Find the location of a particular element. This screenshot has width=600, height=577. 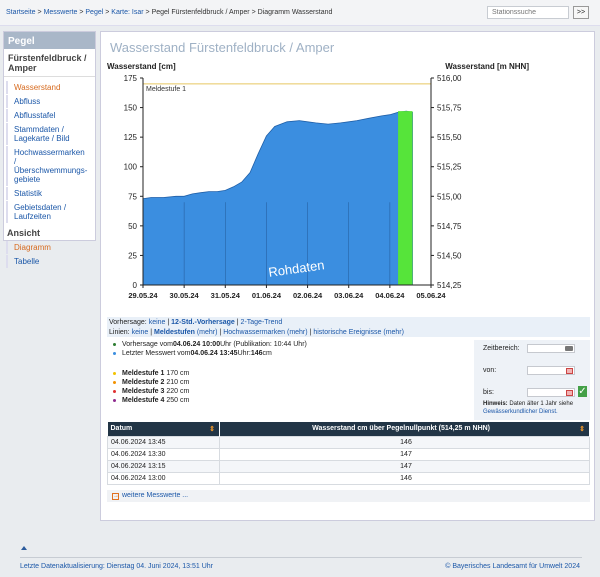

list-item: Meldestufe 3 220 cm is located at coordinates (149, 391).